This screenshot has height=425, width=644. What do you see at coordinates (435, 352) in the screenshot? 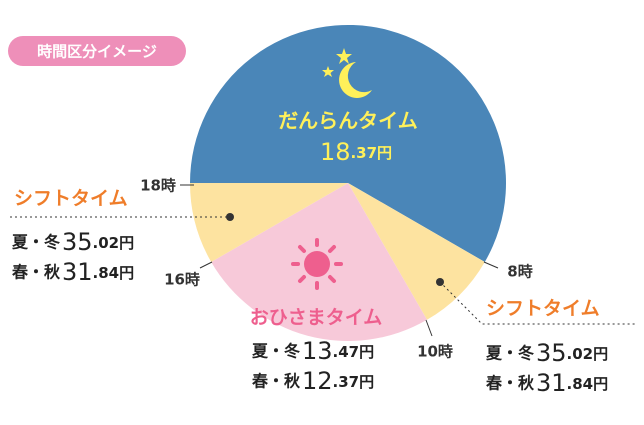
I see `time-label: 10時` at bounding box center [435, 352].